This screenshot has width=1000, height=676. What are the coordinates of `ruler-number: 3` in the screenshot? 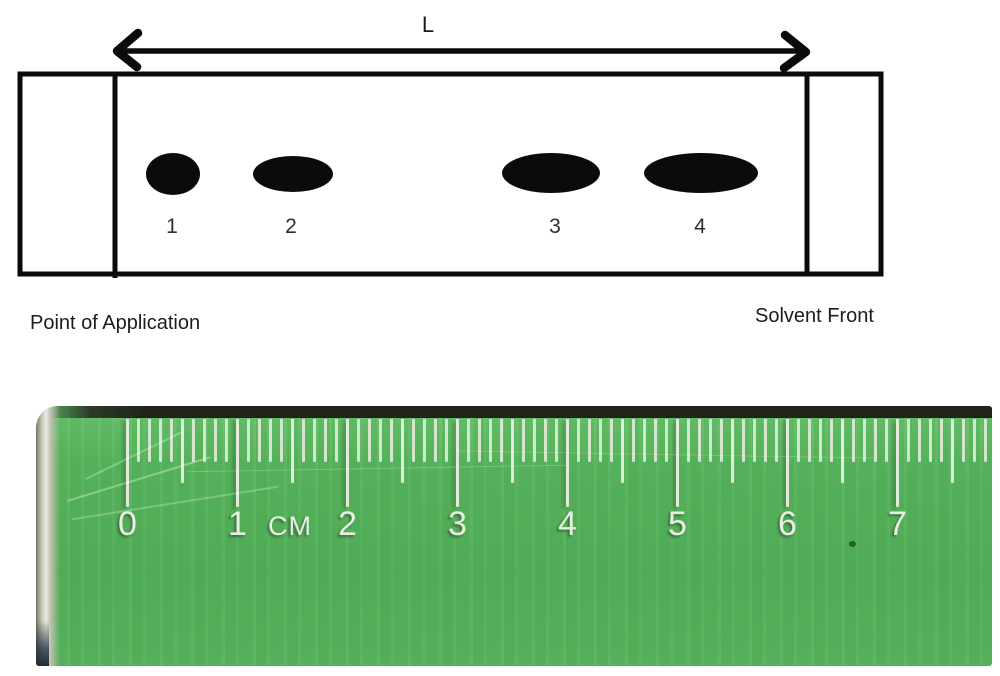 It's located at (457, 524).